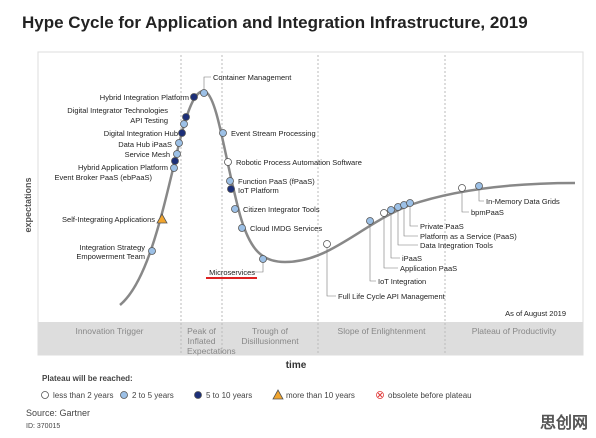 This screenshot has width=596, height=438. What do you see at coordinates (273, 133) in the screenshot?
I see `node-label: Event Stream Processing` at bounding box center [273, 133].